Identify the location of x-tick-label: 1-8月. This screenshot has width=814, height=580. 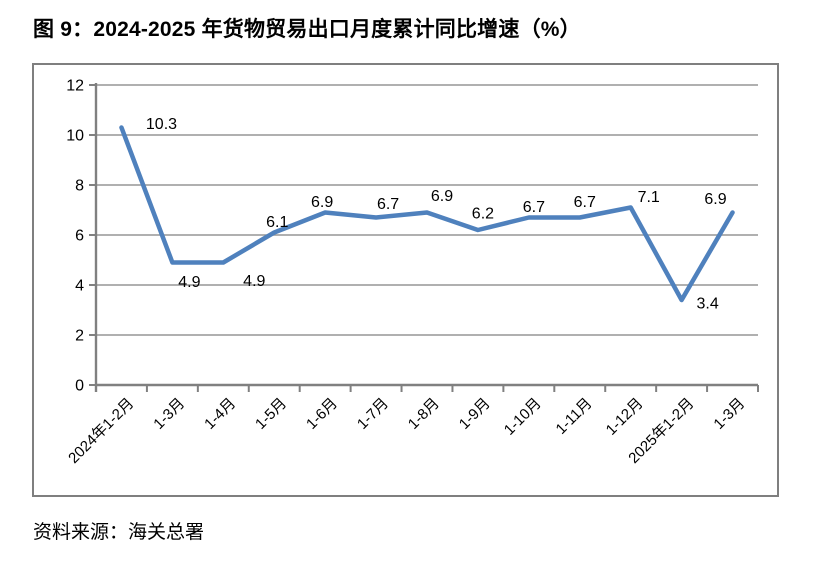
(424, 414).